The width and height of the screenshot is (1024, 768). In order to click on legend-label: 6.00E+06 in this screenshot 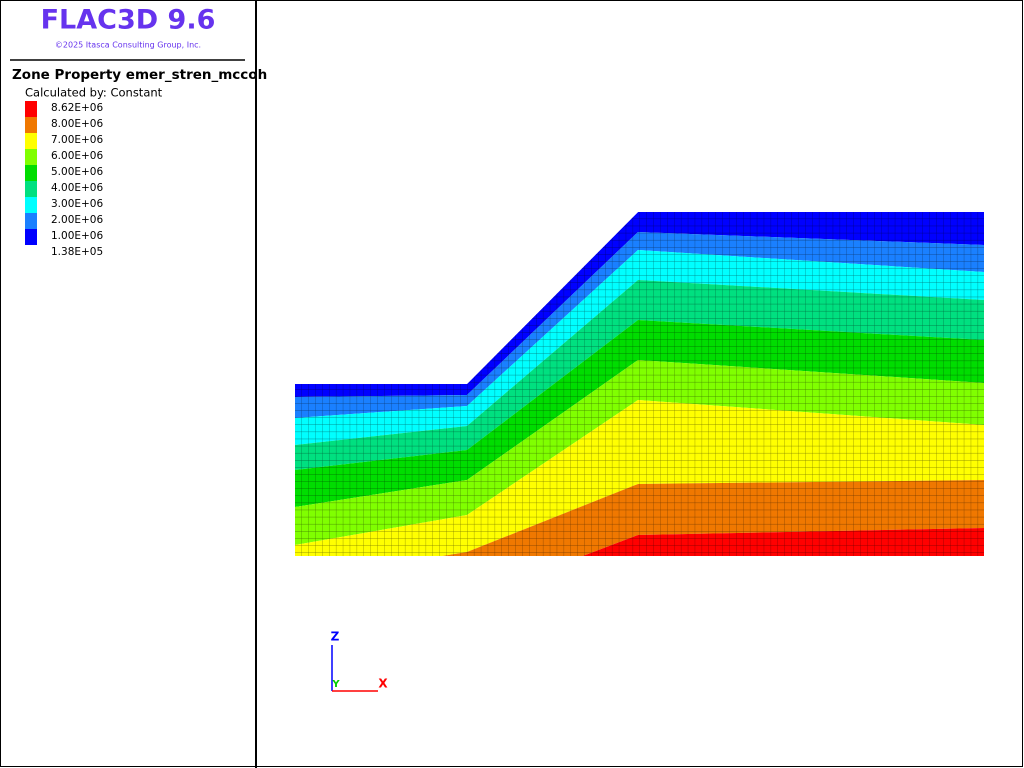, I will do `click(77, 156)`.